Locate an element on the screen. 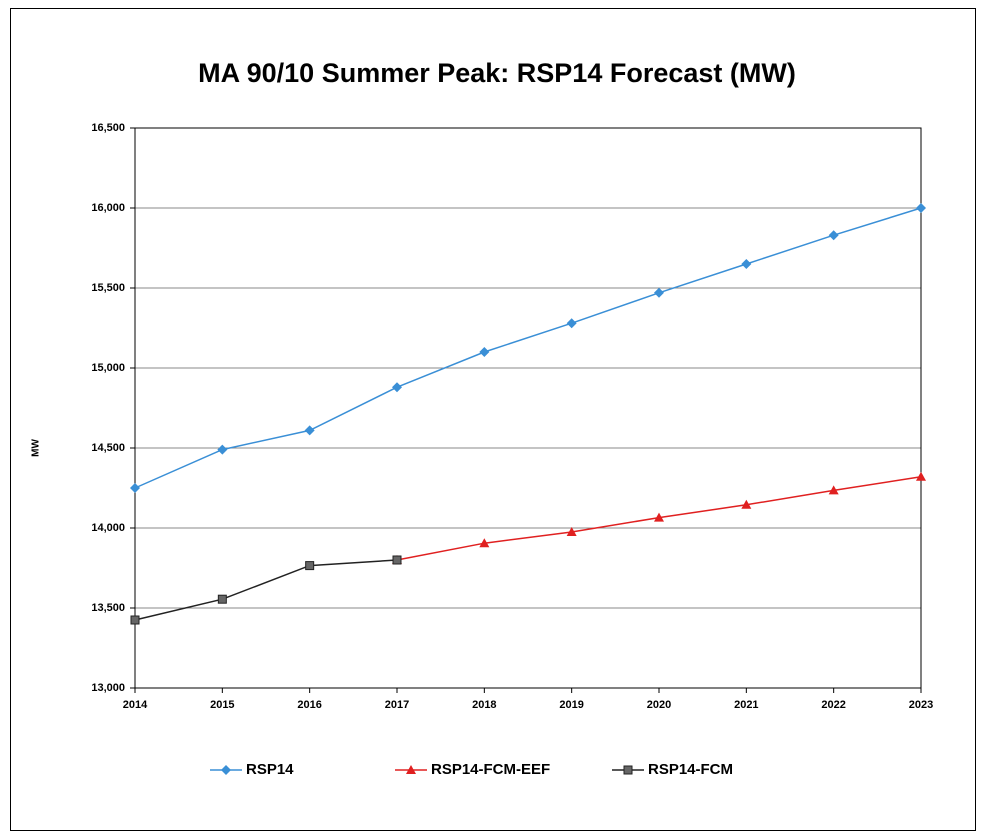 The width and height of the screenshot is (992, 839). y-tick-label: 13,000 is located at coordinates (108, 688).